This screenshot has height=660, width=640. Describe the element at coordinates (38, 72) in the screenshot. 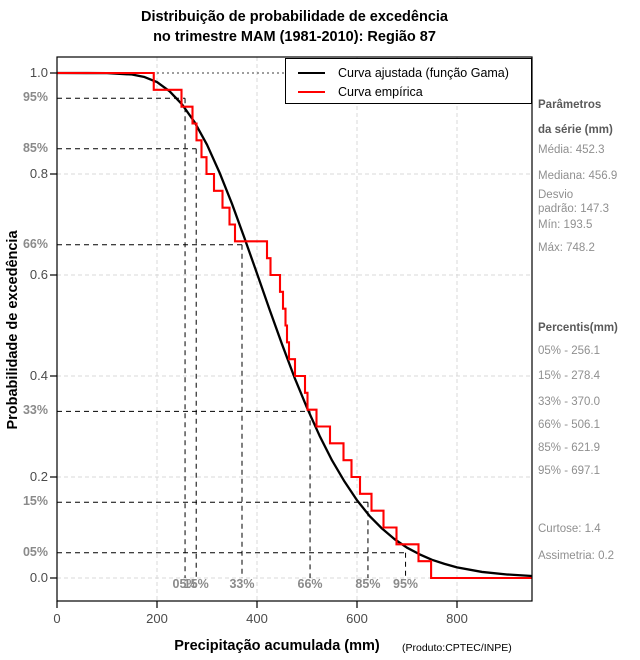

I see `y-tick-label: 1.0` at that location.